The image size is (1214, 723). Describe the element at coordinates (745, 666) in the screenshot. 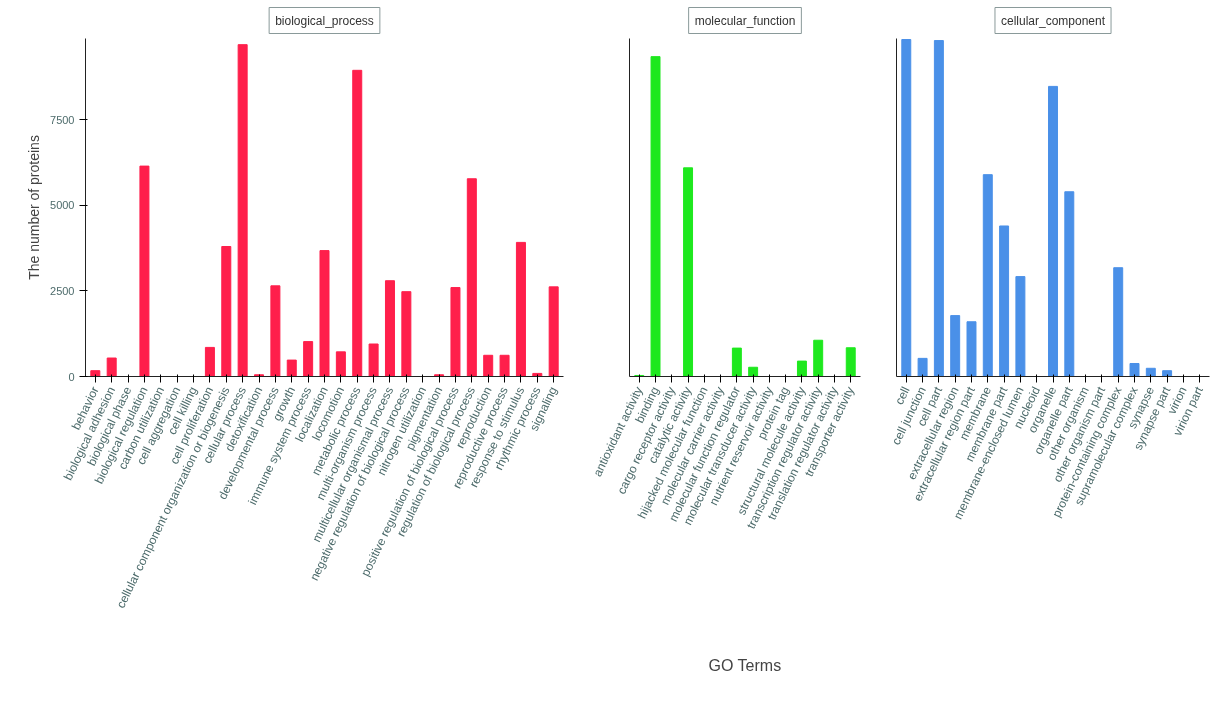

I see `x-axis-title: GO Terms` at that location.